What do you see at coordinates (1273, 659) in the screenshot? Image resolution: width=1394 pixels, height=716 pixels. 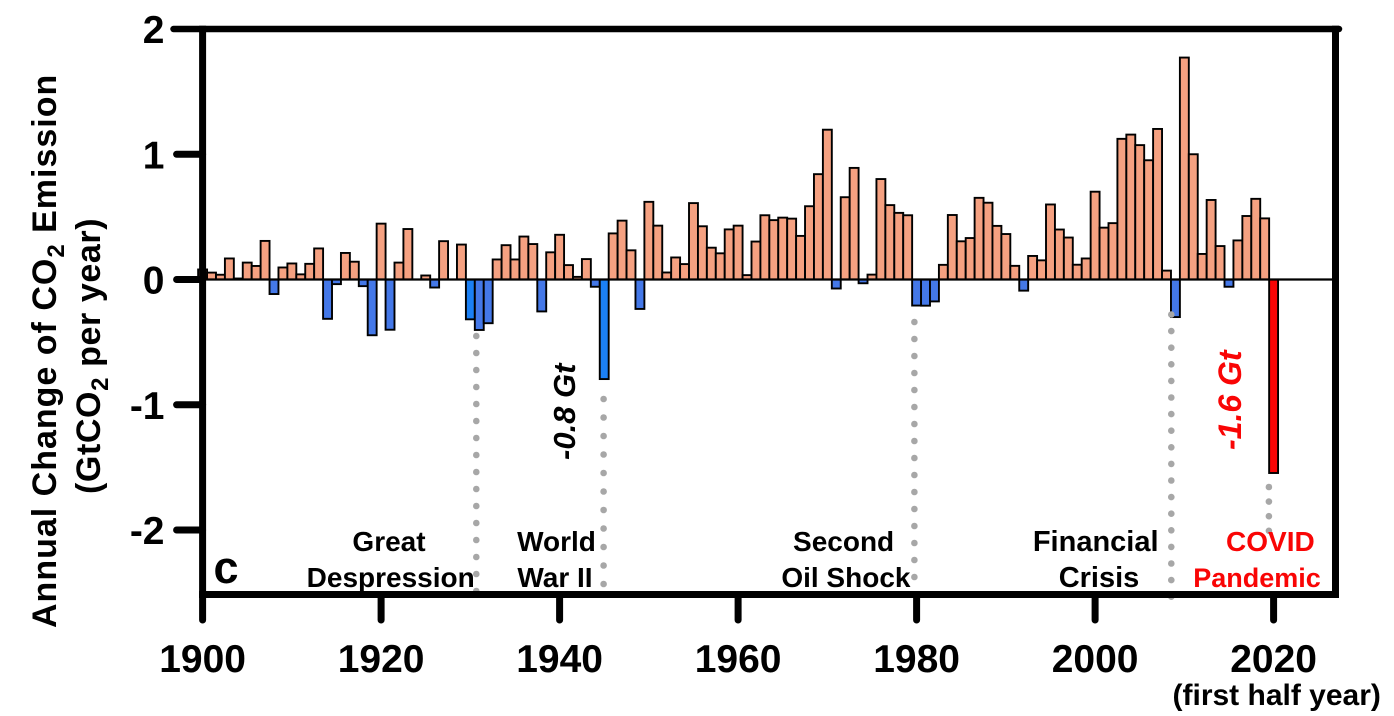 I see `svg-text: 2020` at bounding box center [1273, 659].